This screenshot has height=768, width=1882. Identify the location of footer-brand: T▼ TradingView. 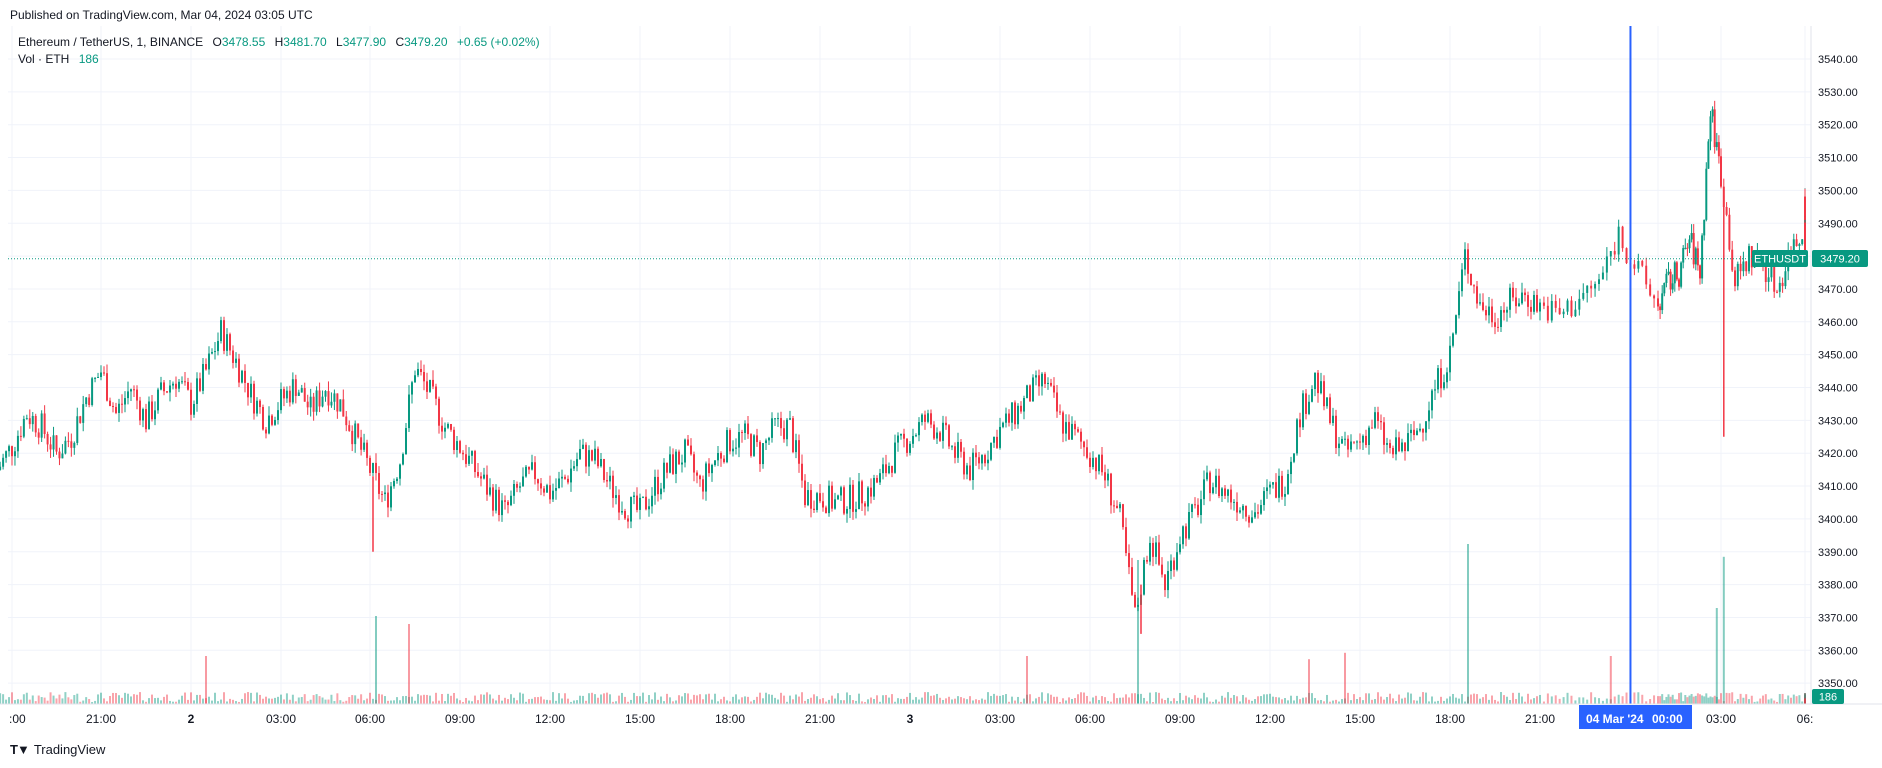
(57, 749).